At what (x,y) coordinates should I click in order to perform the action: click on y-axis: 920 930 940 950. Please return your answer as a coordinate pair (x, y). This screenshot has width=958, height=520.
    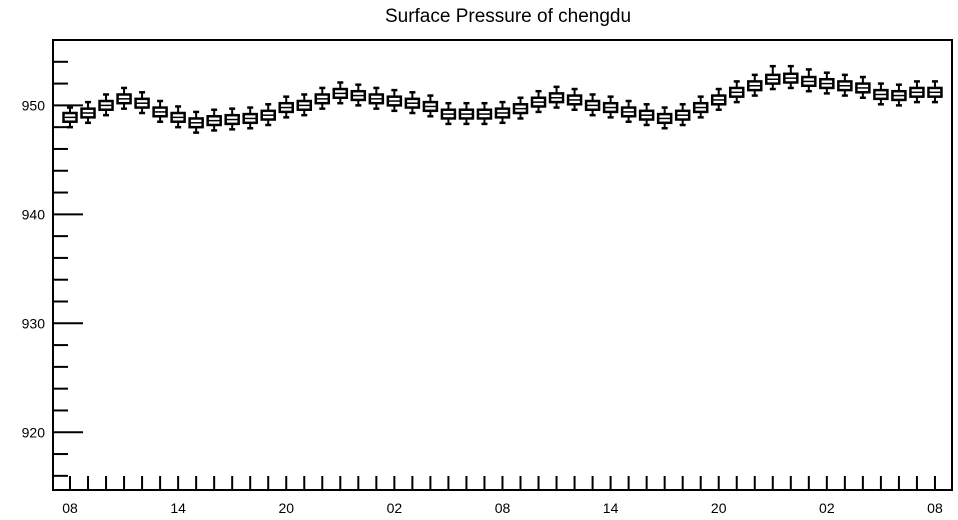
    Looking at the image, I should click on (52, 258).